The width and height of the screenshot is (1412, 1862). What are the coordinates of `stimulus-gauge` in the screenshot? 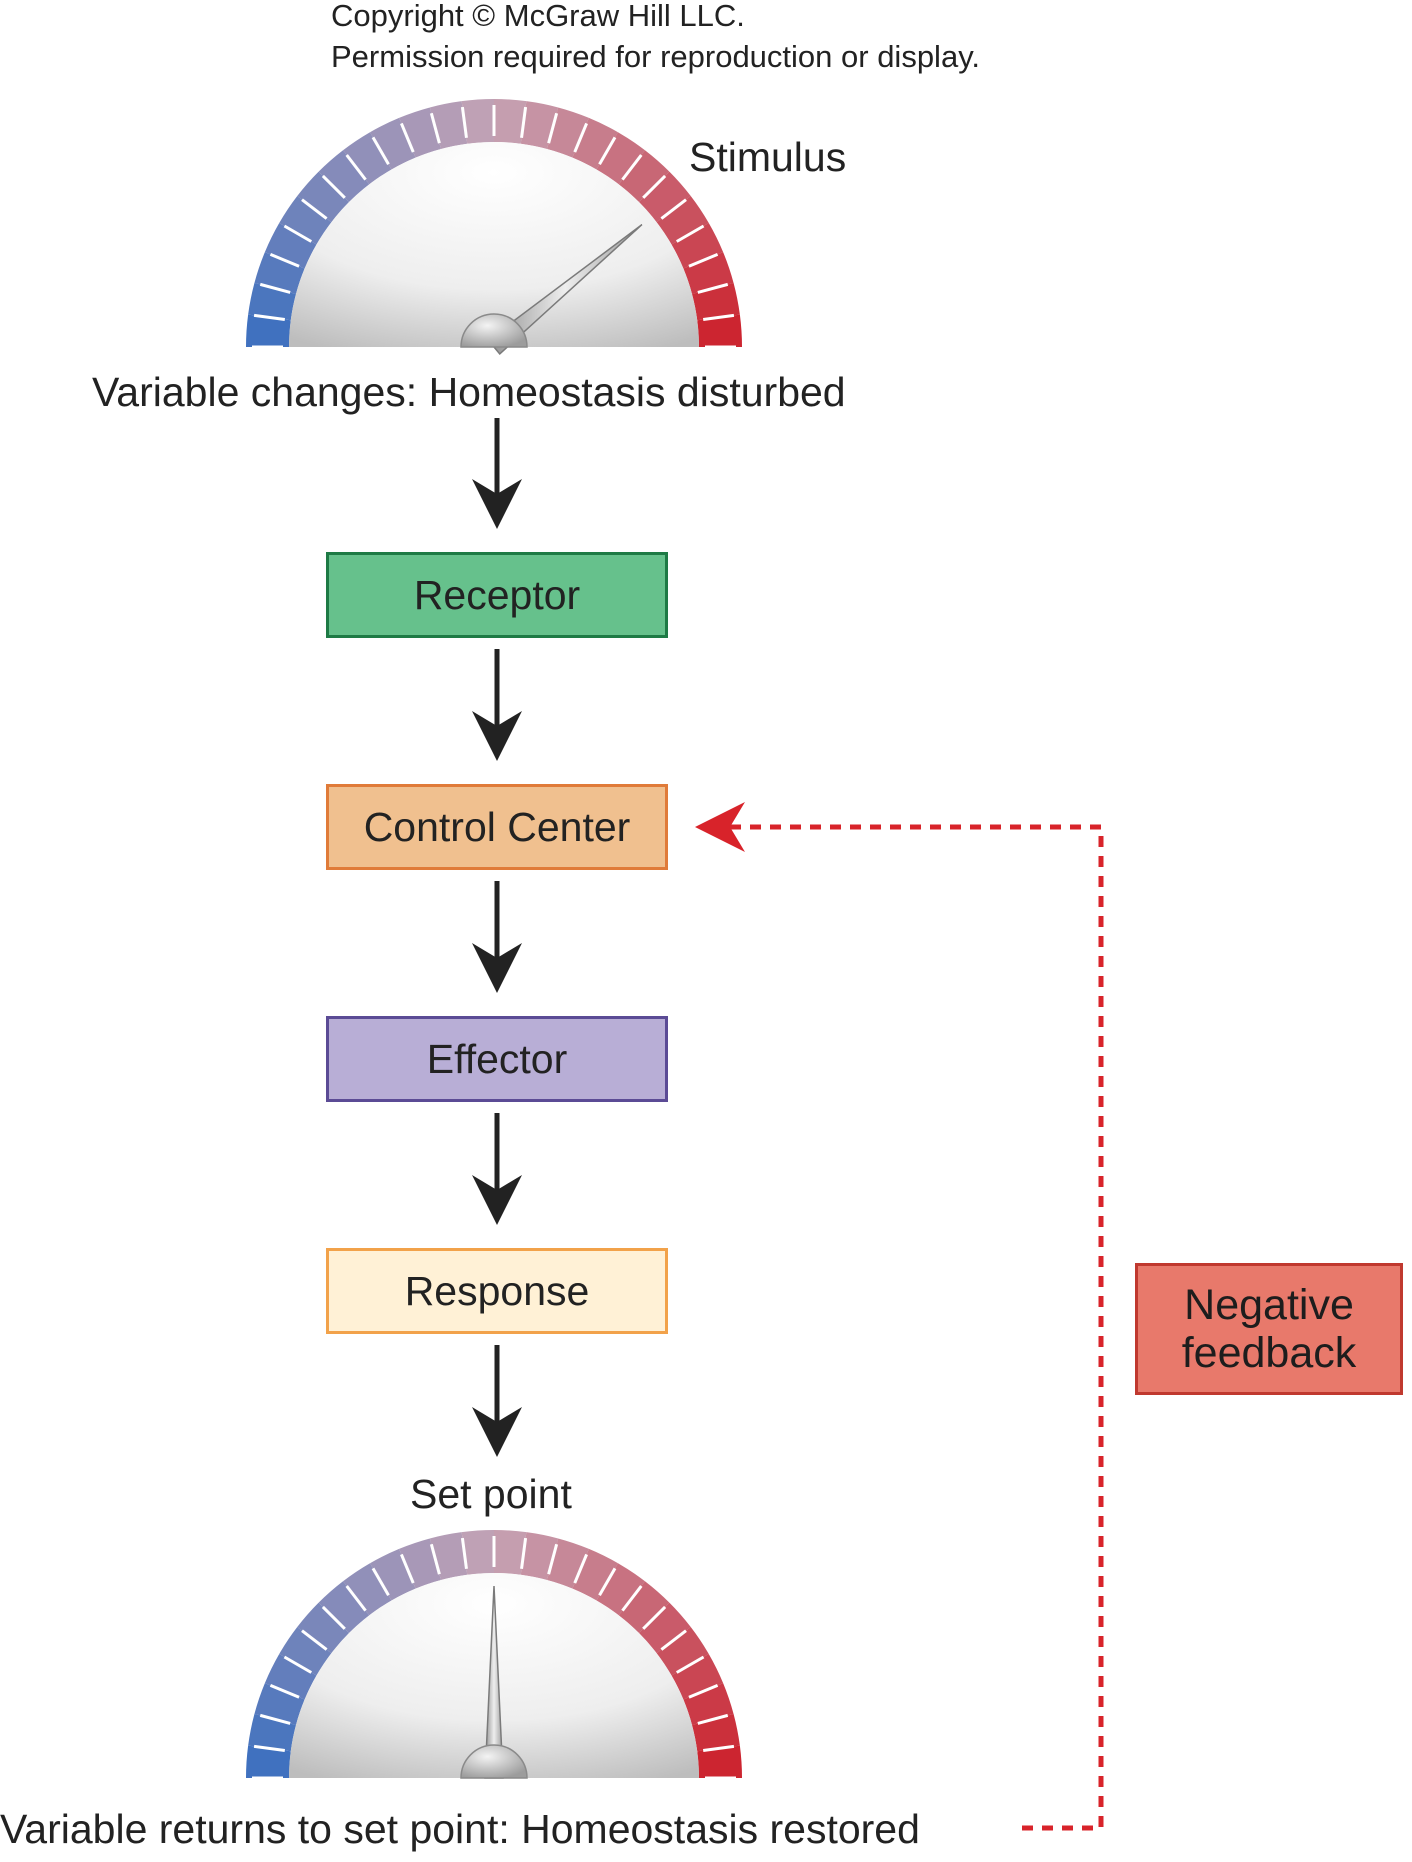 It's located at (494, 227).